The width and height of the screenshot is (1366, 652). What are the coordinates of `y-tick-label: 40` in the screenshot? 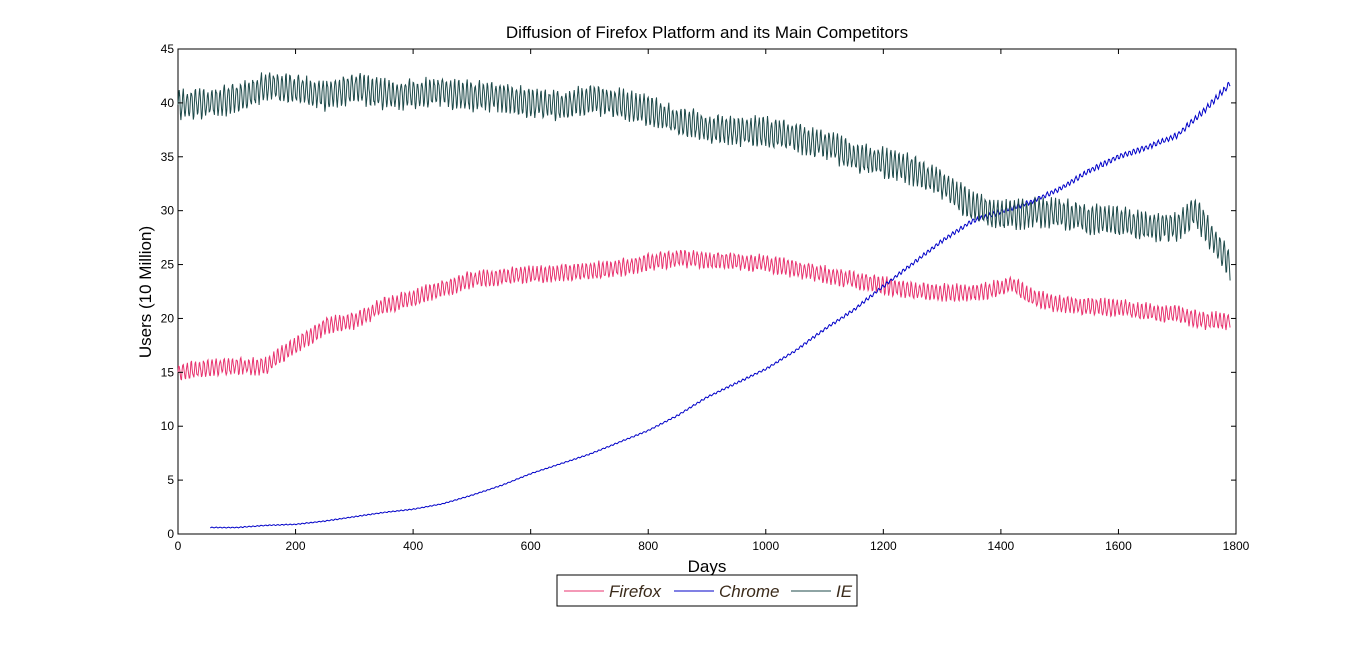 It's located at (168, 103).